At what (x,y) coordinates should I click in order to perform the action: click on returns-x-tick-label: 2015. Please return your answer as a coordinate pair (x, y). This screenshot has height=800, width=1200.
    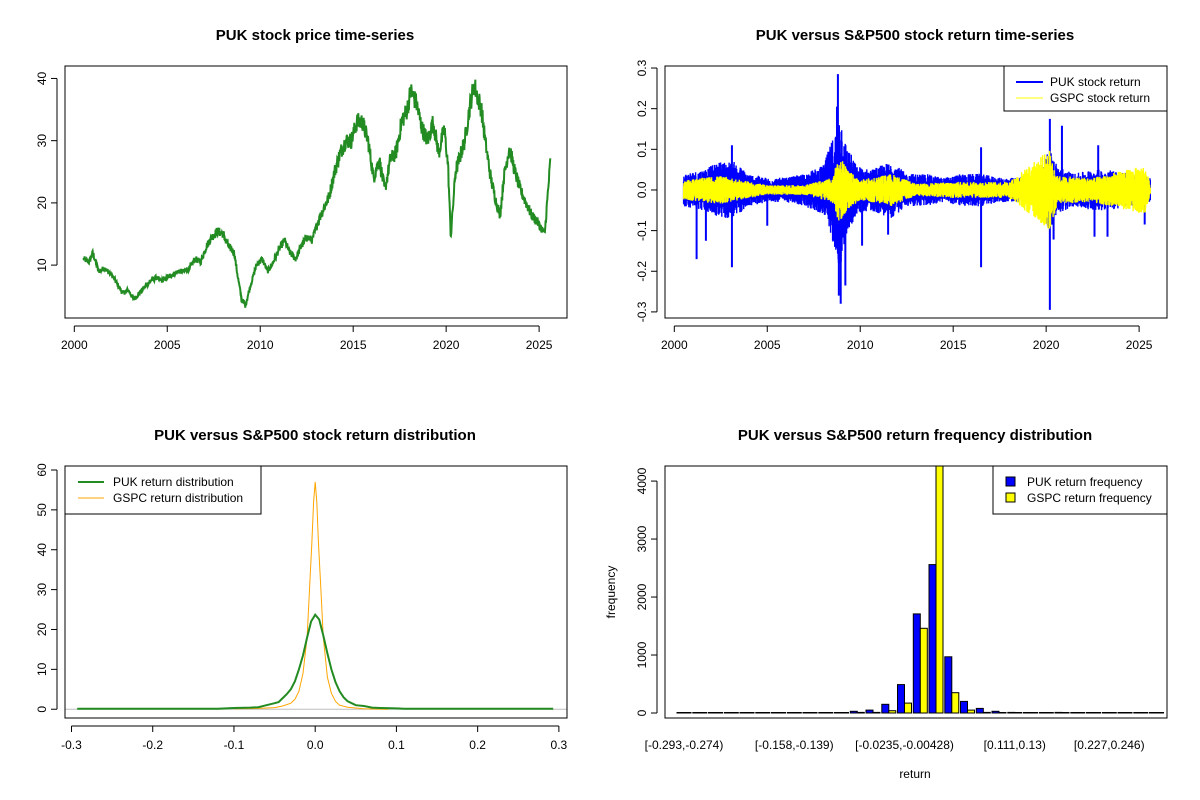
    Looking at the image, I should click on (953, 345).